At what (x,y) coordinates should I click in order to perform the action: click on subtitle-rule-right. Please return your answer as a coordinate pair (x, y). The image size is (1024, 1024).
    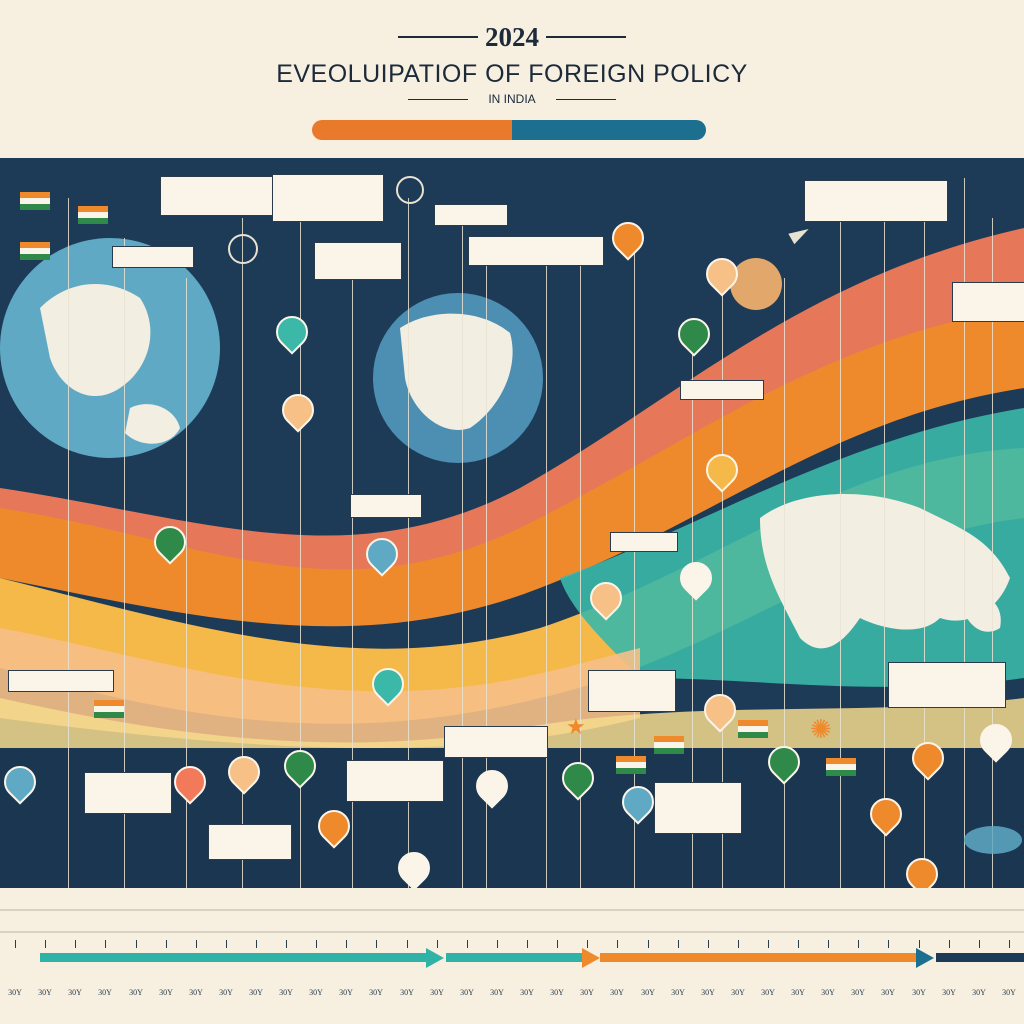
    Looking at the image, I should click on (586, 99).